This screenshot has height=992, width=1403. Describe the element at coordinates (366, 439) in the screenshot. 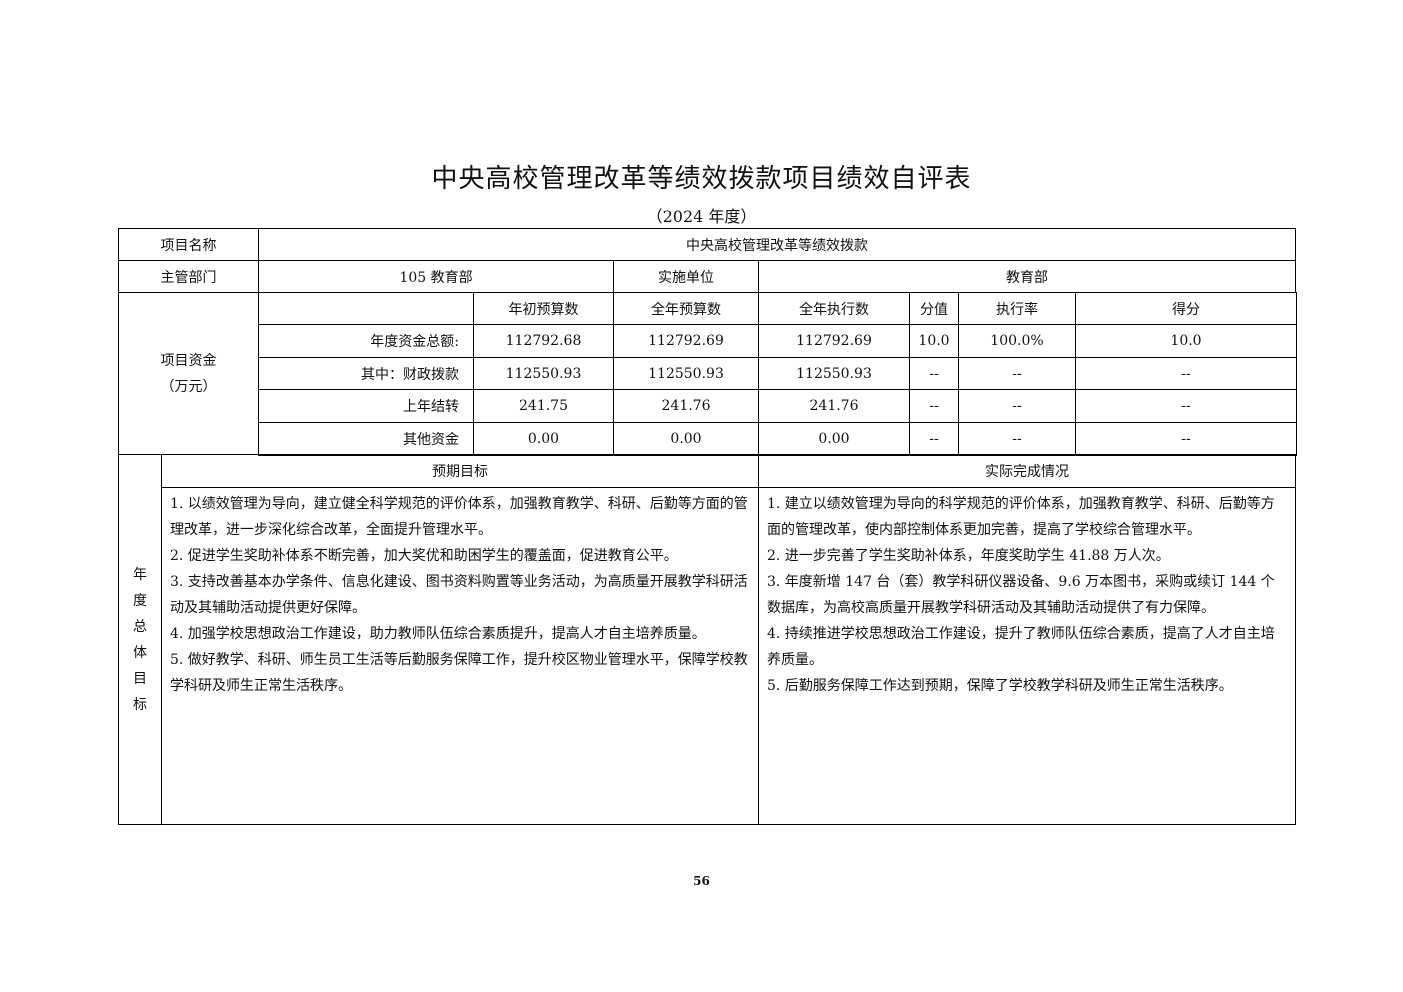

I see `funds-row-label: 其他资金` at that location.